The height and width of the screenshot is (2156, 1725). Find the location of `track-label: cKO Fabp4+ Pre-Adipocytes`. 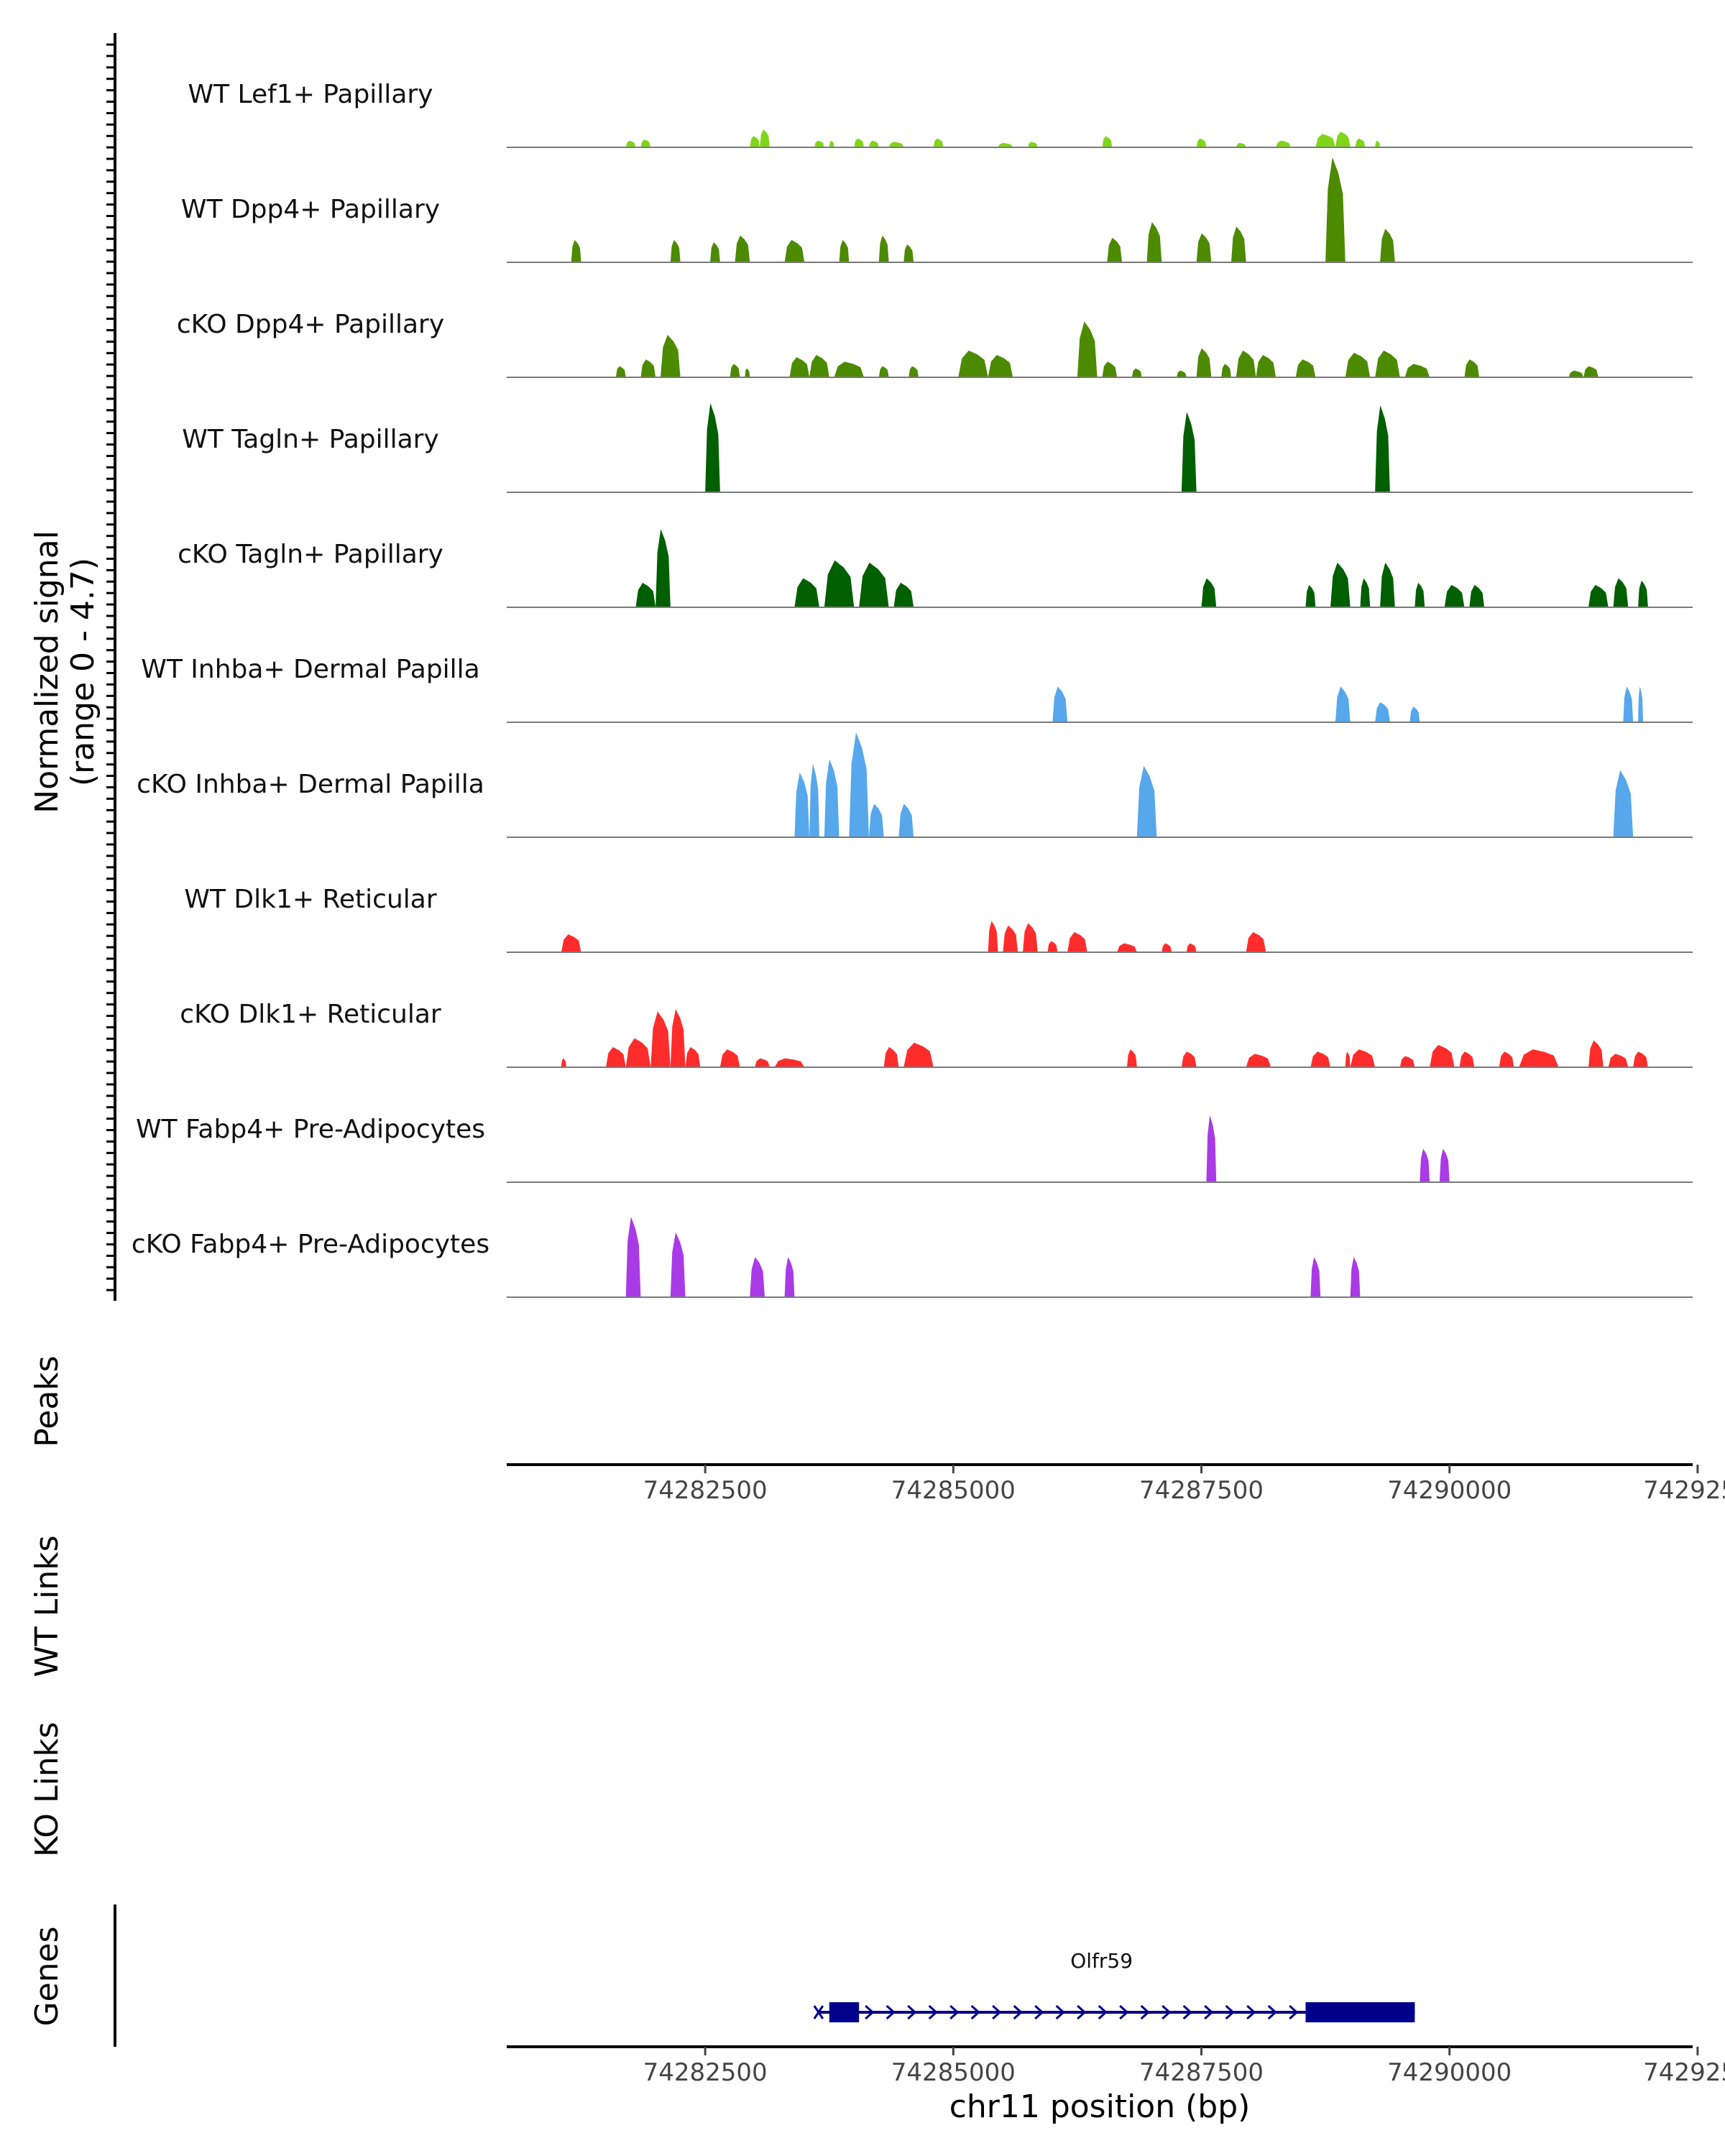

track-label: cKO Fabp4+ Pre-Adipocytes is located at coordinates (310, 1244).